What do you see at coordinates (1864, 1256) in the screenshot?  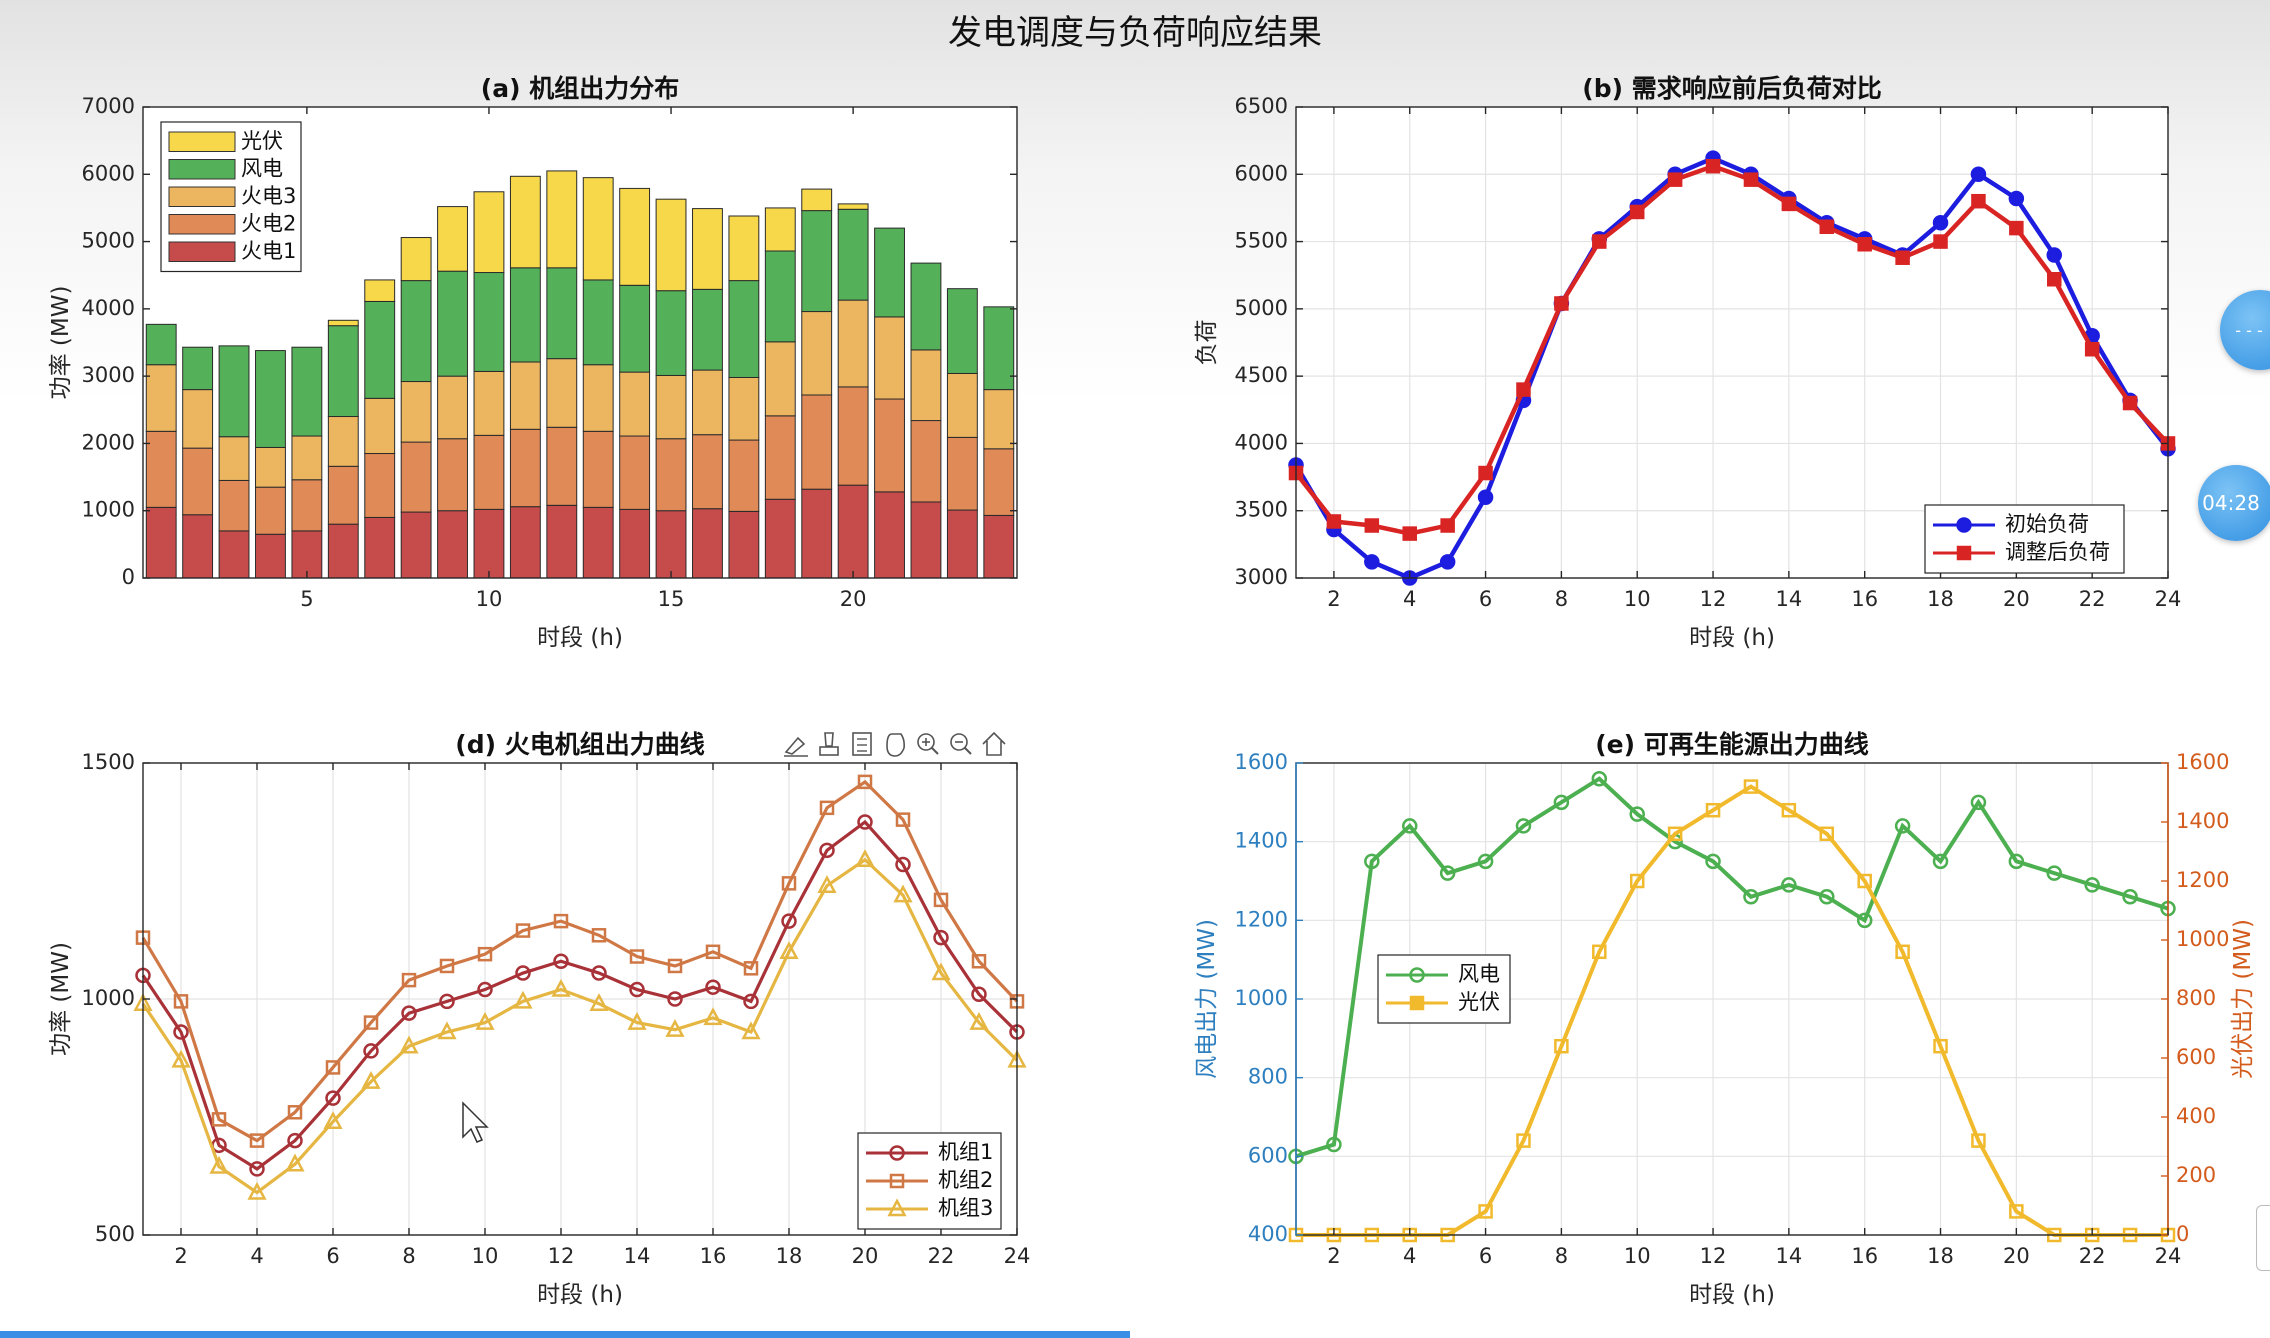 I see `x-tick-label: 16` at bounding box center [1864, 1256].